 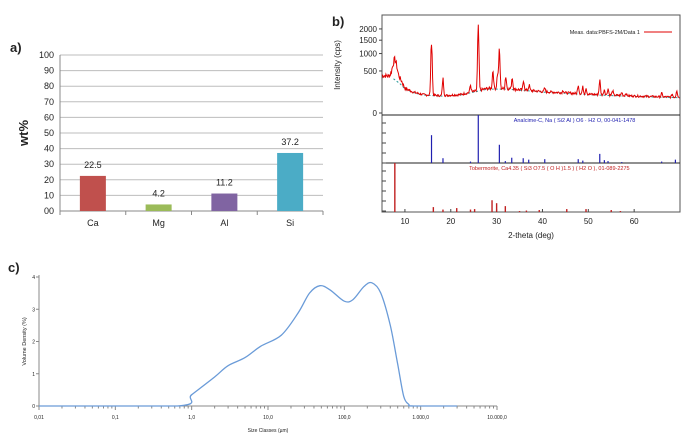 I want to click on panel-label-c: c), so click(x=14, y=267).